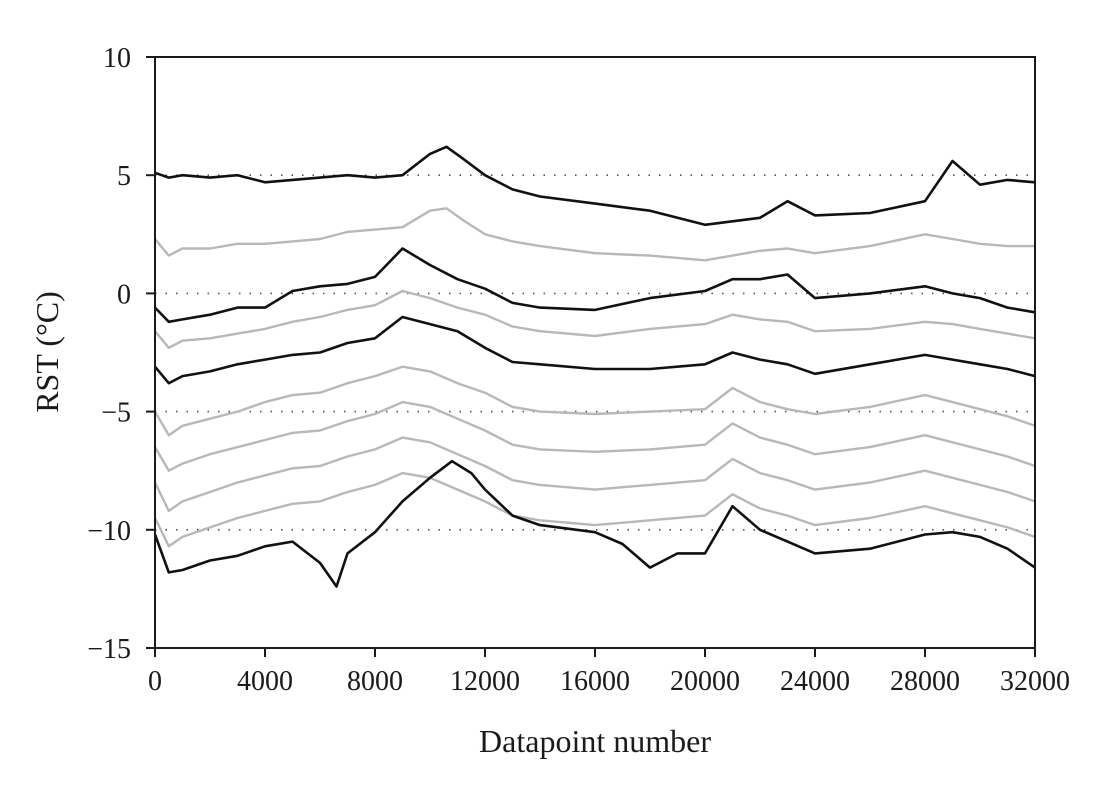 The image size is (1100, 800). I want to click on x-tick-label: 20000, so click(705, 681).